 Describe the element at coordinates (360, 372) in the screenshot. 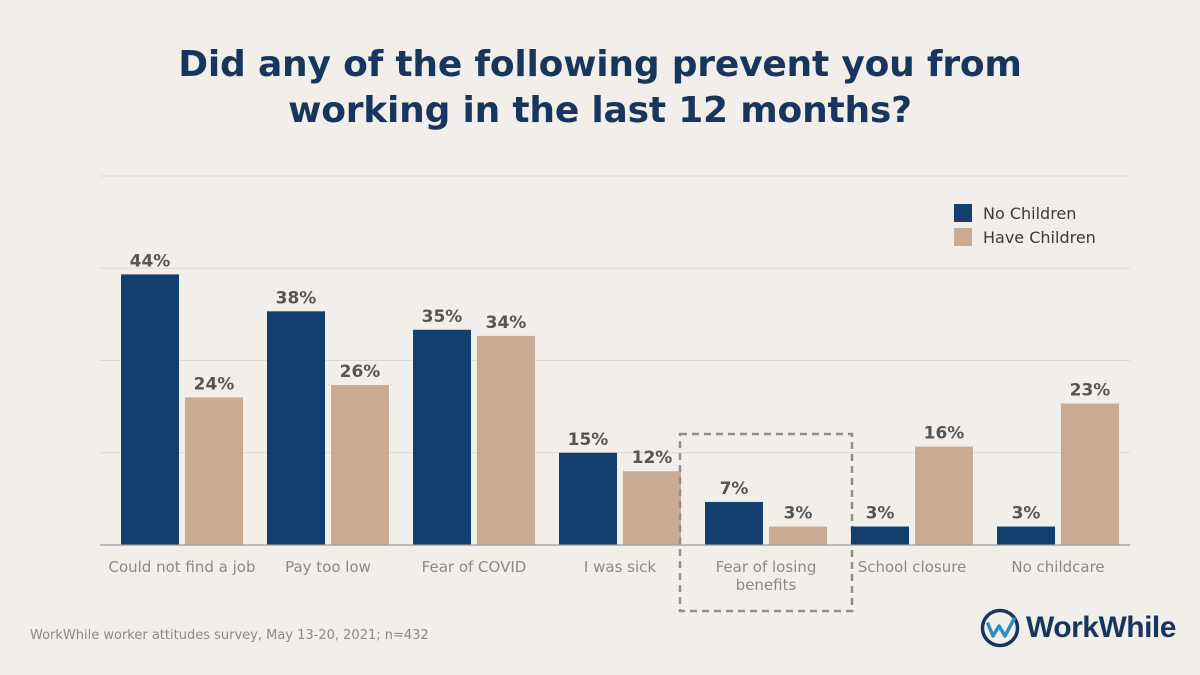

I see `data-label: 26%` at that location.